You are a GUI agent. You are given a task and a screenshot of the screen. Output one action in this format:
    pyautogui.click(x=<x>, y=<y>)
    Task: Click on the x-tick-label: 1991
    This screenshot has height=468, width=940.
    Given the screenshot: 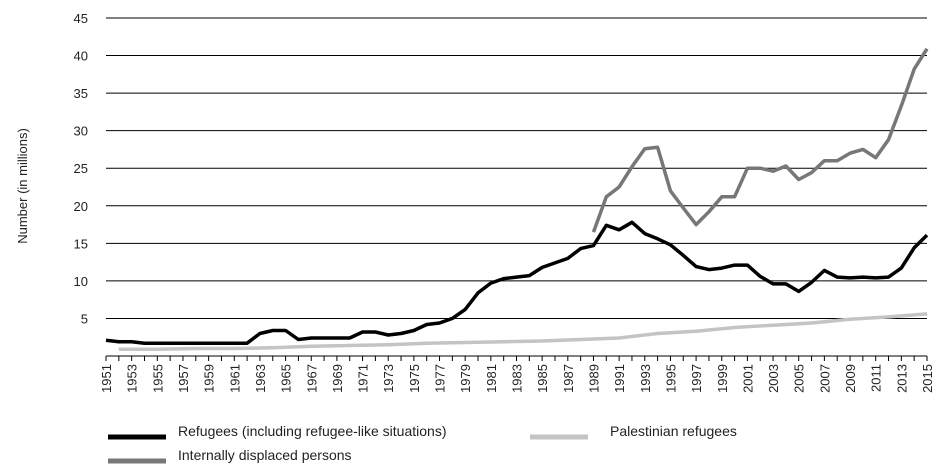 What is the action you would take?
    pyautogui.click(x=619, y=378)
    